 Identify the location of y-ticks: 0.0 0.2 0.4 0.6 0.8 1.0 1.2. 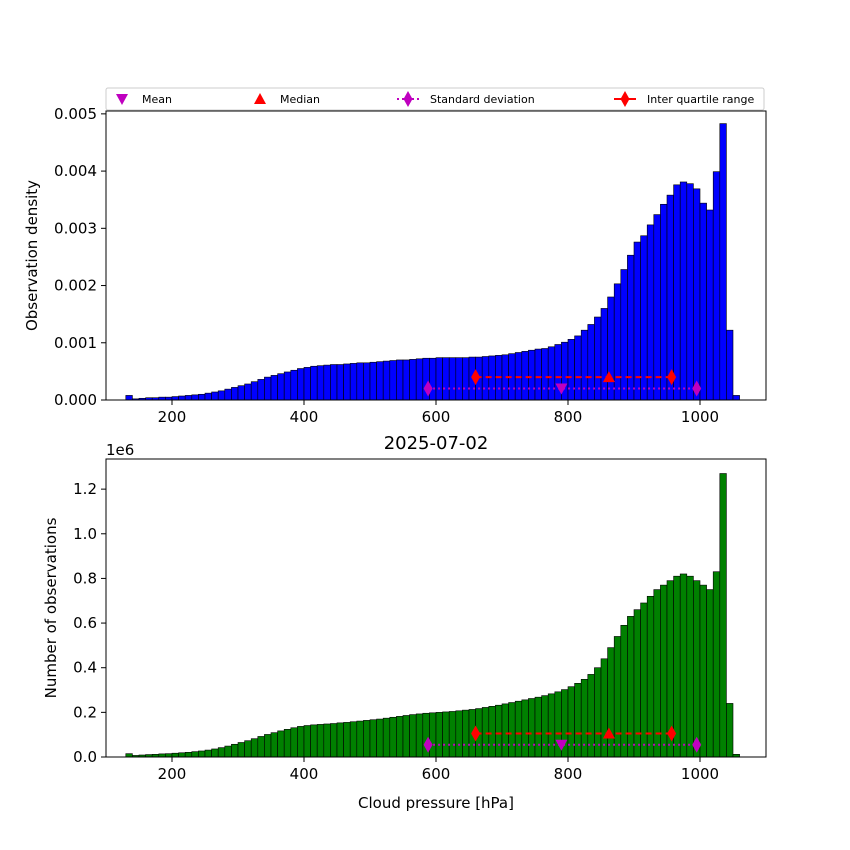
(89, 623).